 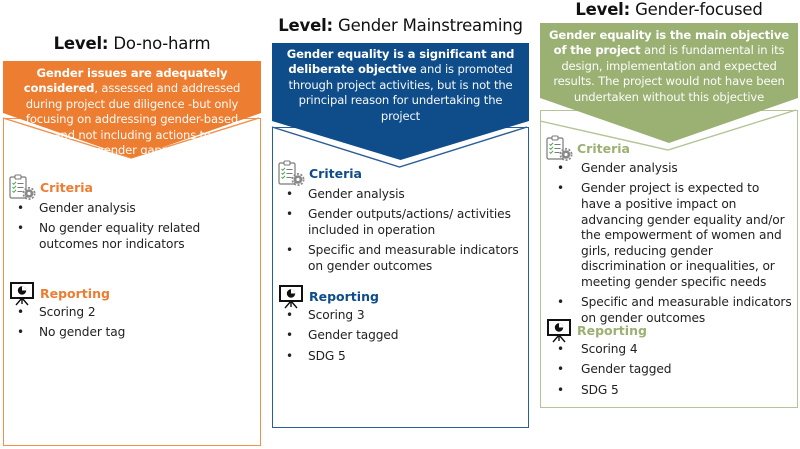 I want to click on level-title-name: Gender-focused, so click(x=699, y=9).